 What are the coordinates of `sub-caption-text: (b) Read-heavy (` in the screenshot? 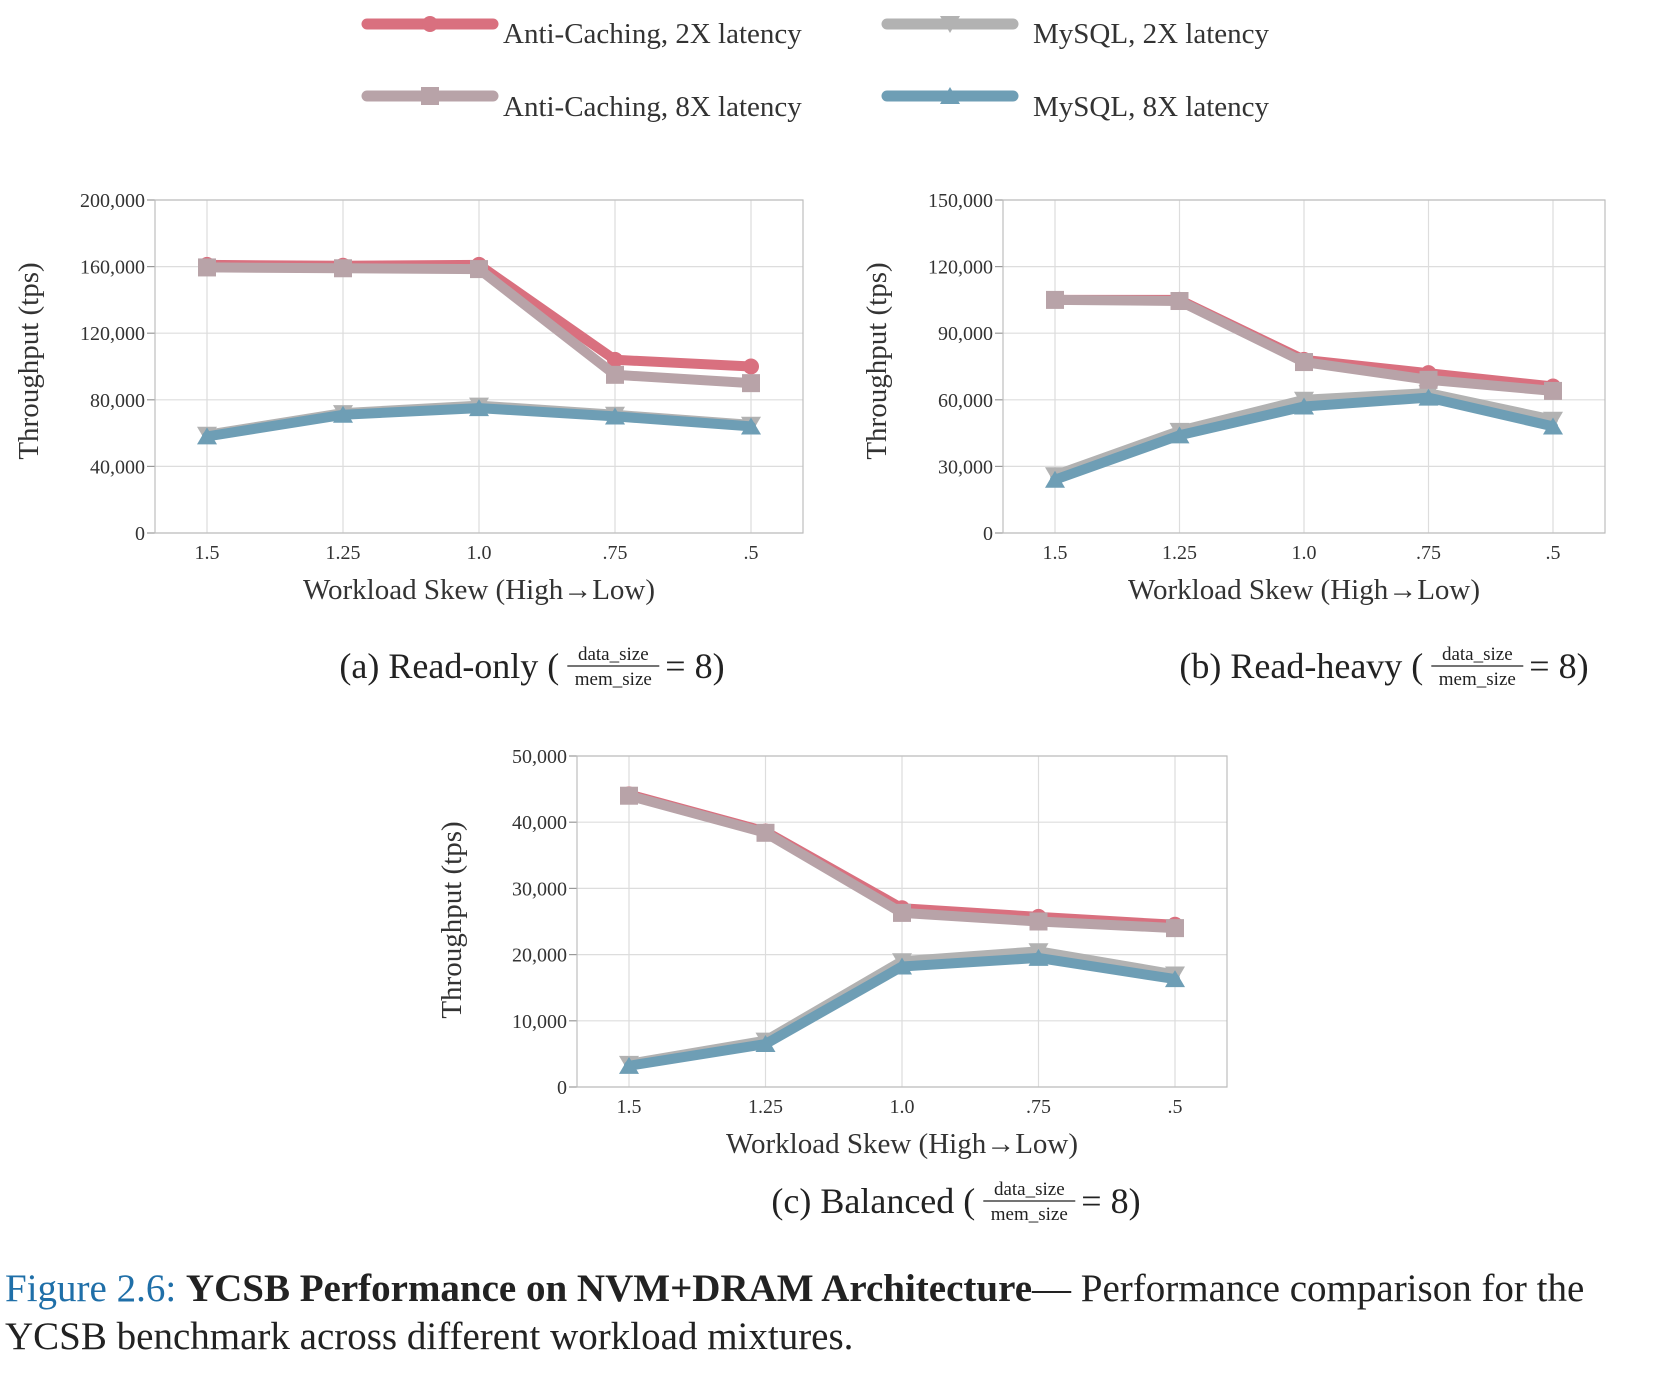 It's located at (1301, 666).